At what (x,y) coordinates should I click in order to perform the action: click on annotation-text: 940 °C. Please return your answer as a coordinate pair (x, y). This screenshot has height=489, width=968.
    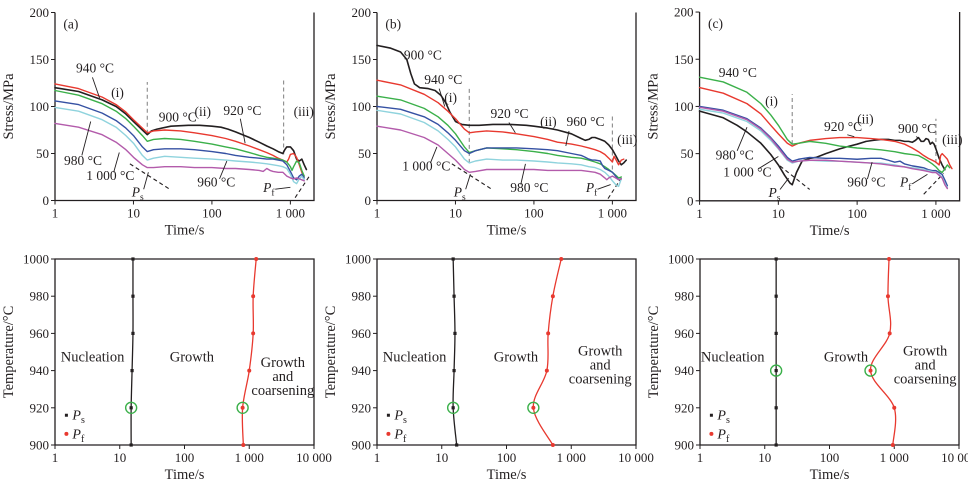
    Looking at the image, I should click on (738, 72).